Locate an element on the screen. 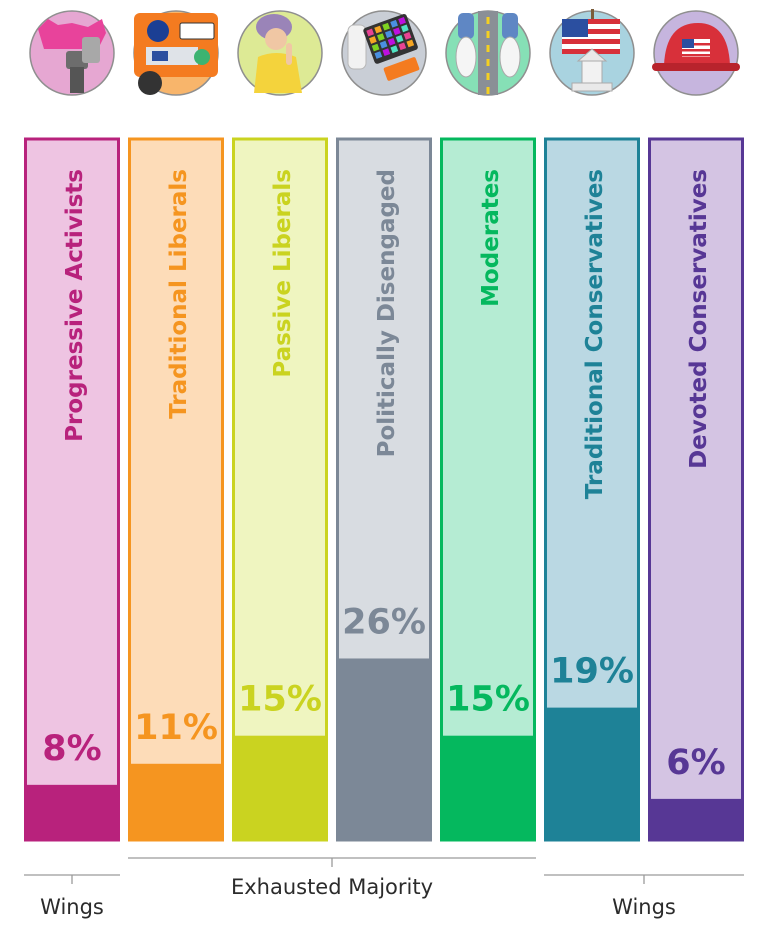 Image resolution: width=760 pixels, height=932 pixels. segment-column: Traditional Conservatives 19% is located at coordinates (592, 489).